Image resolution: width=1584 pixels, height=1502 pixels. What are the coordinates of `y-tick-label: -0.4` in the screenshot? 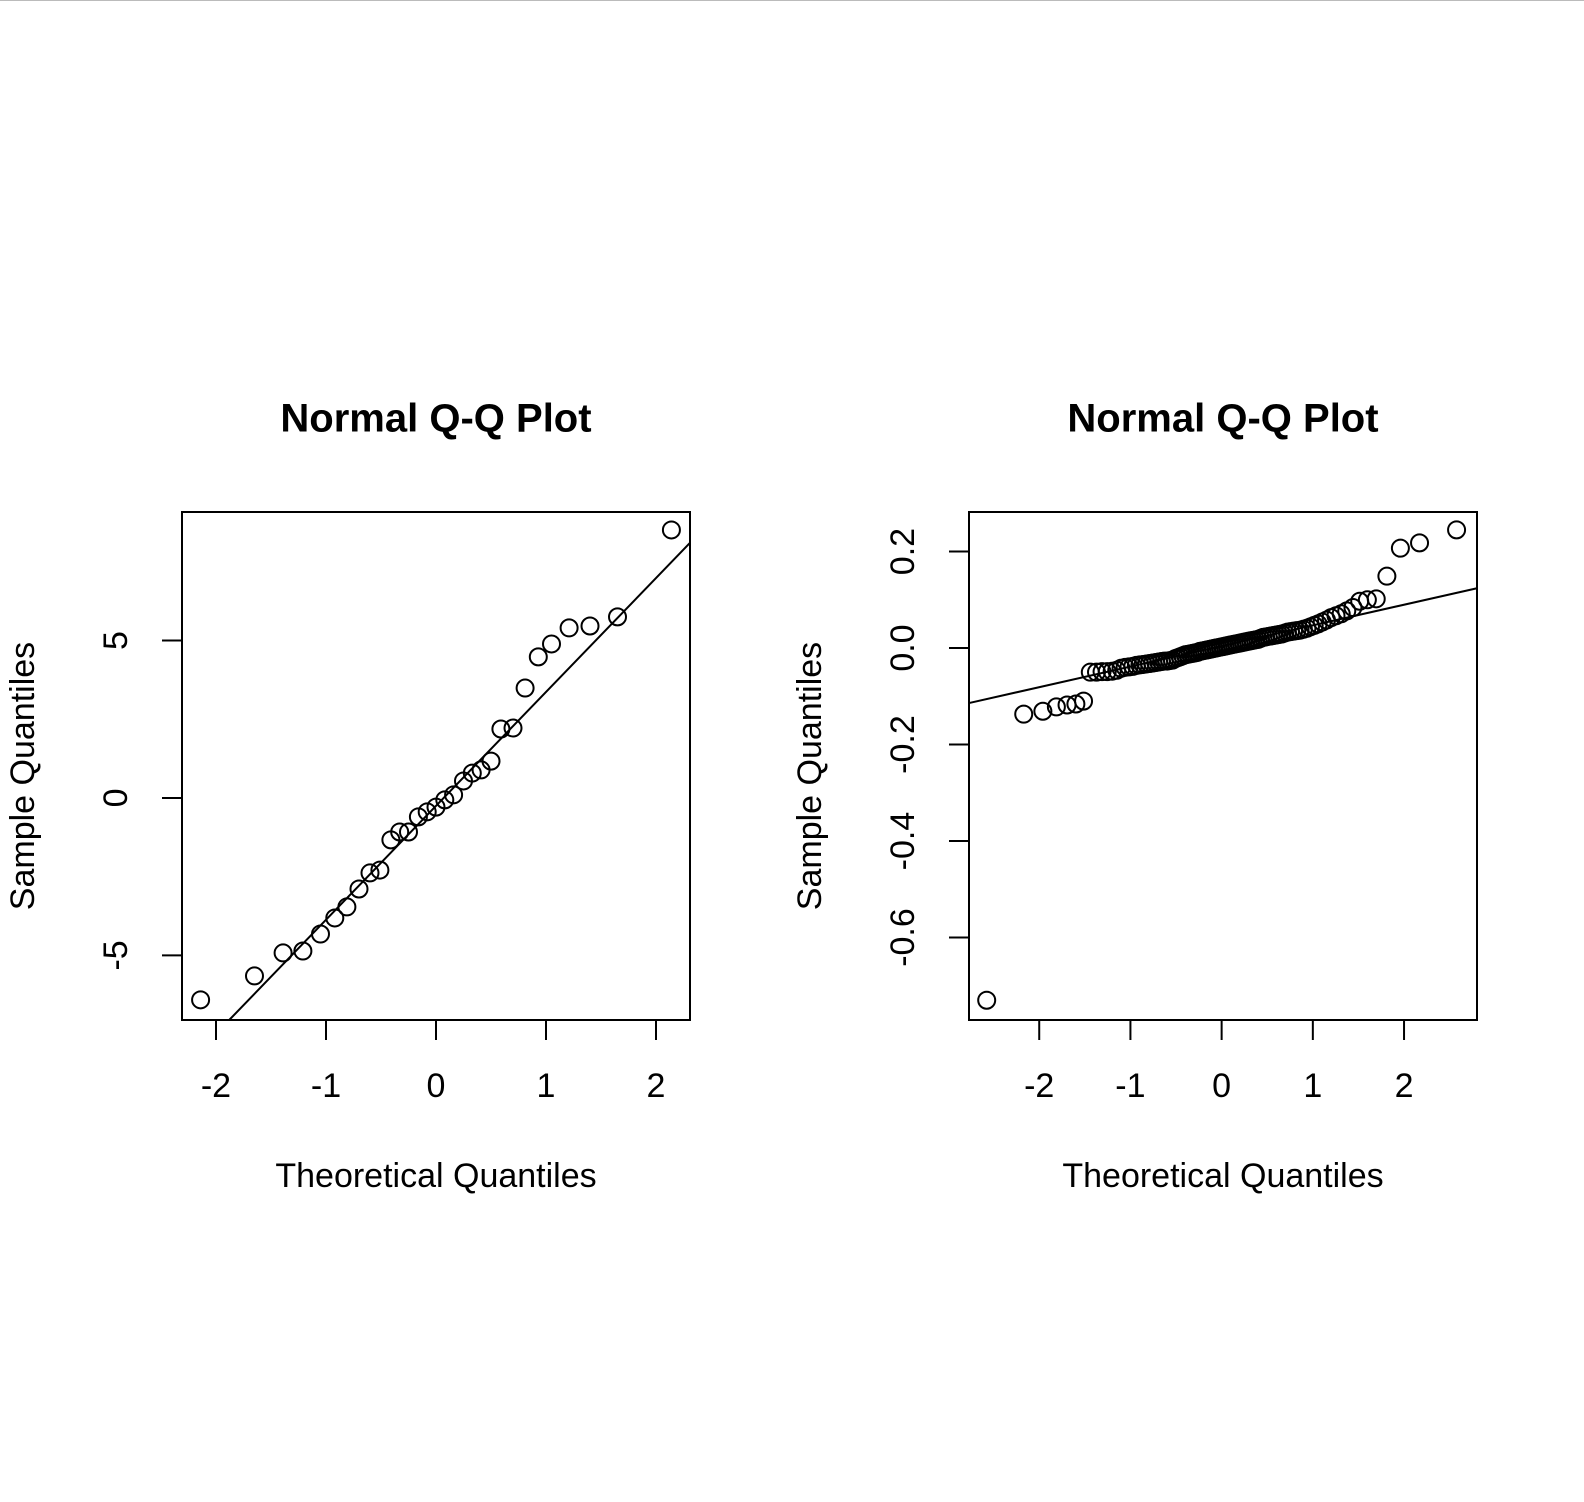 It's located at (903, 841).